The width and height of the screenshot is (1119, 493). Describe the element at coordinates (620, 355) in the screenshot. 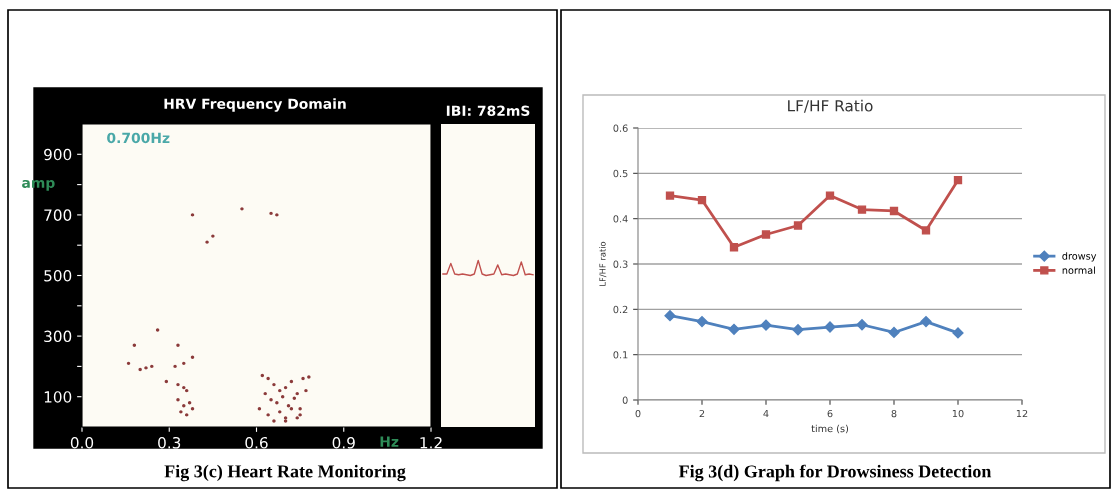

I see `y-tick-label: 0.1` at that location.